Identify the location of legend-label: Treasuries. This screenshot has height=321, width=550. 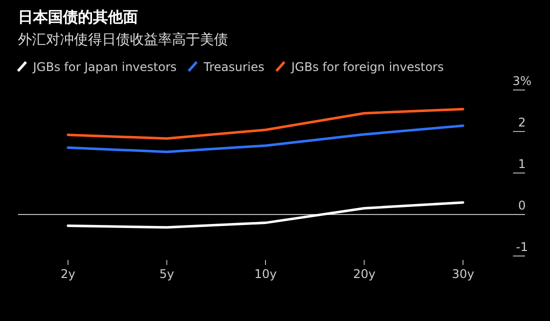
(233, 67).